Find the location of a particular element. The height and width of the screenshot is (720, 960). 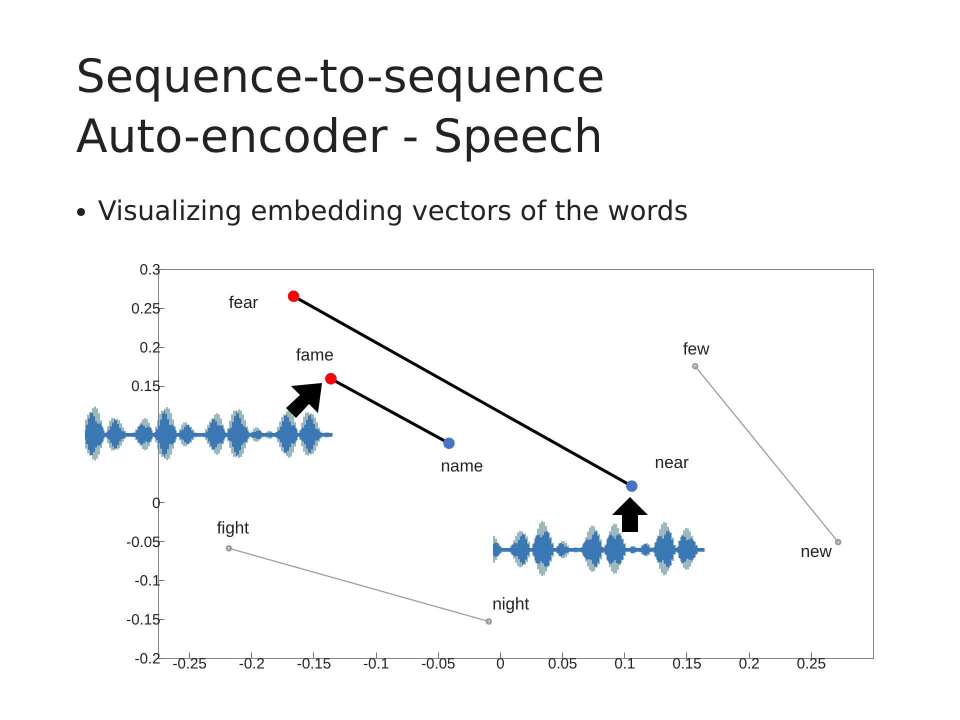

annotation: few is located at coordinates (696, 348).